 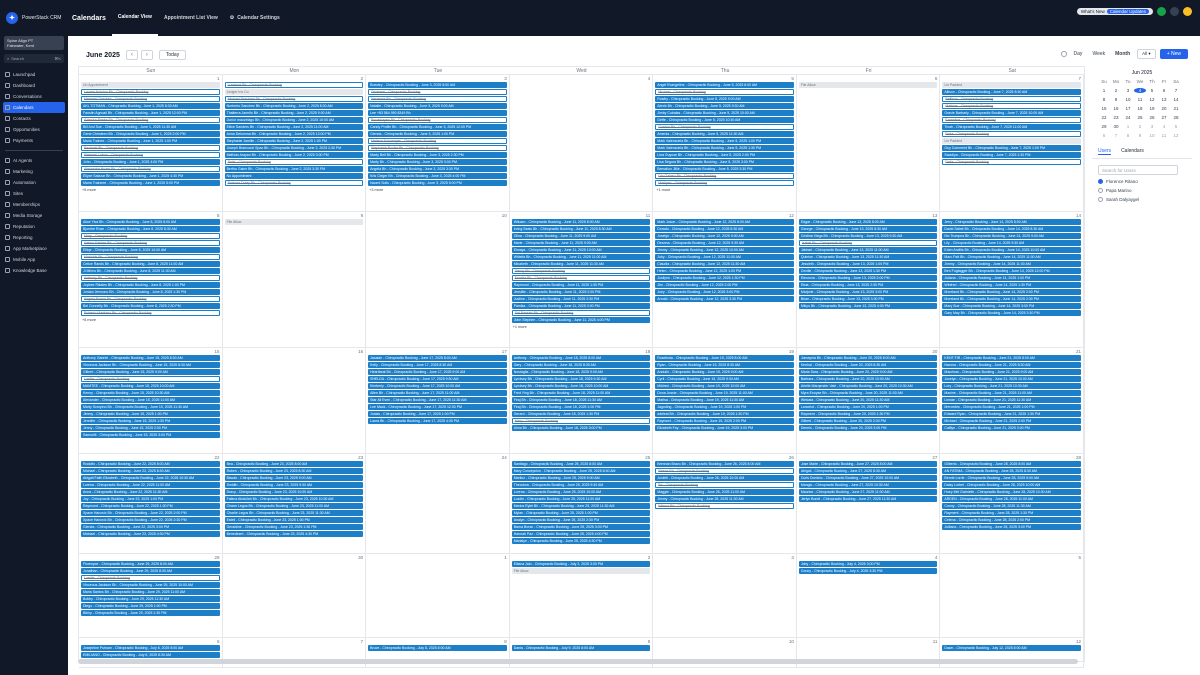 What do you see at coordinates (1145, 199) in the screenshot?
I see `user-filter-item: Sarah Dalyaygel` at bounding box center [1145, 199].